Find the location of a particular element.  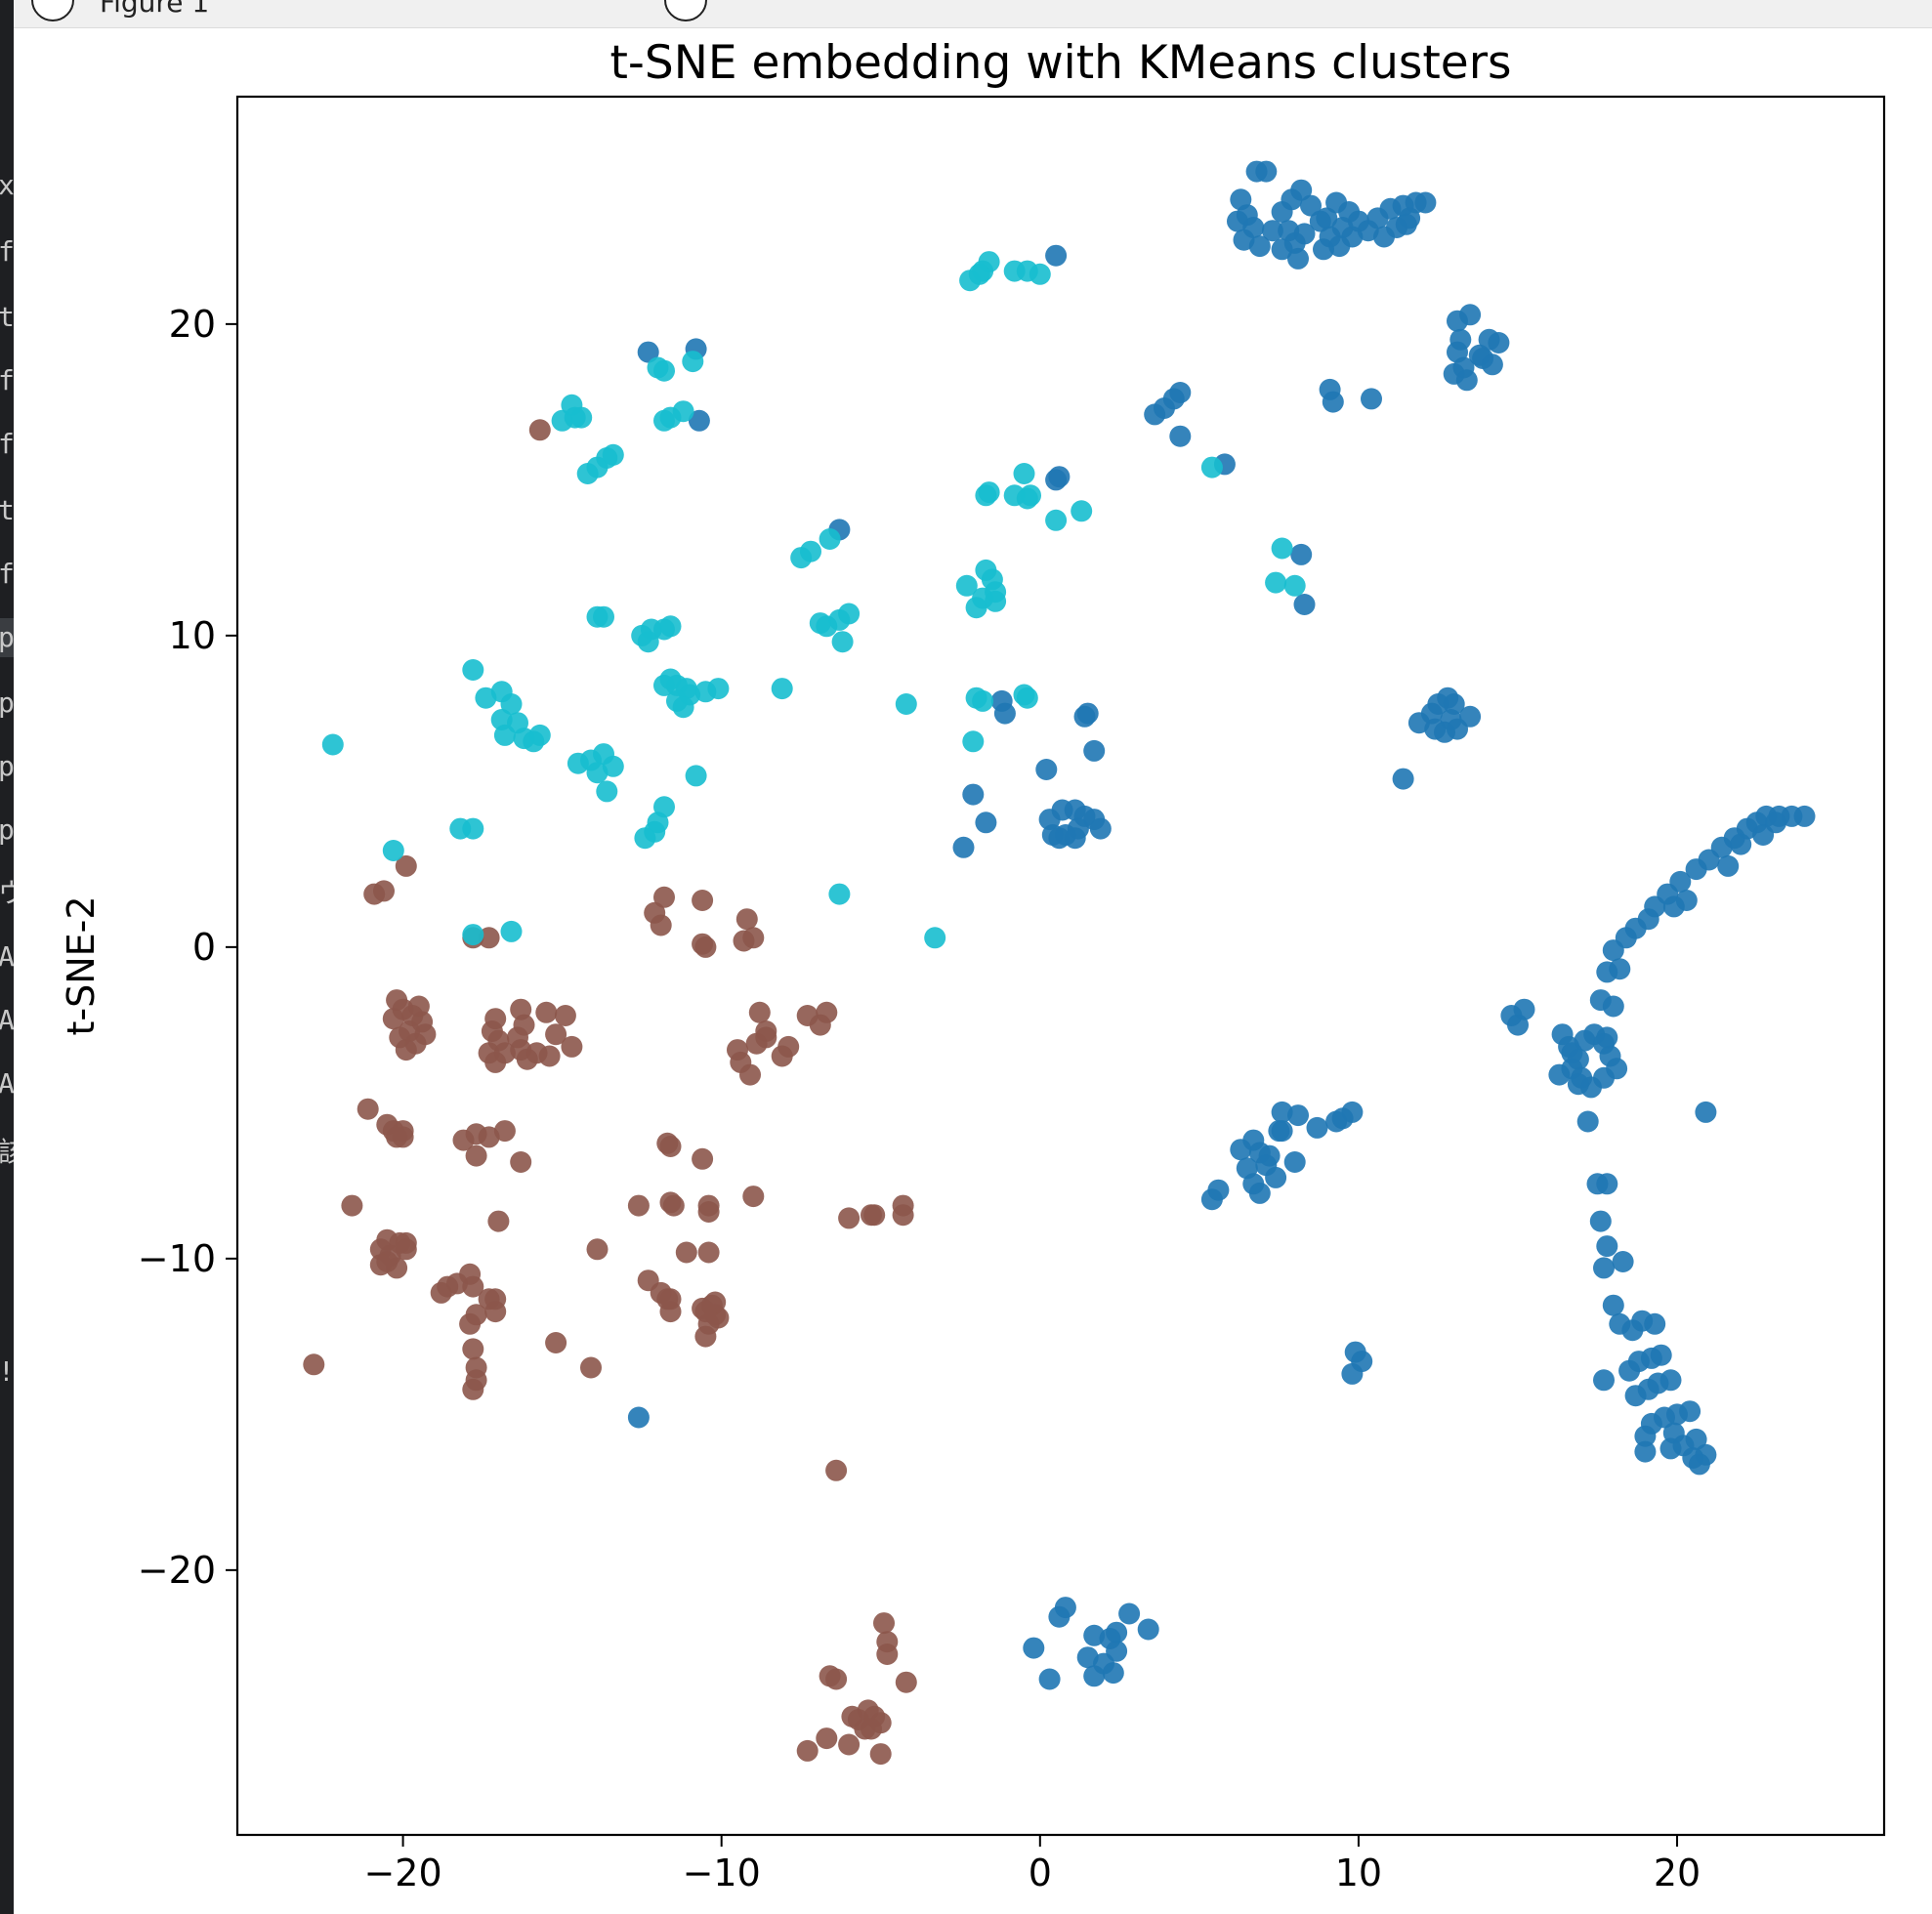

x-tick-label: 0 is located at coordinates (1040, 1873).